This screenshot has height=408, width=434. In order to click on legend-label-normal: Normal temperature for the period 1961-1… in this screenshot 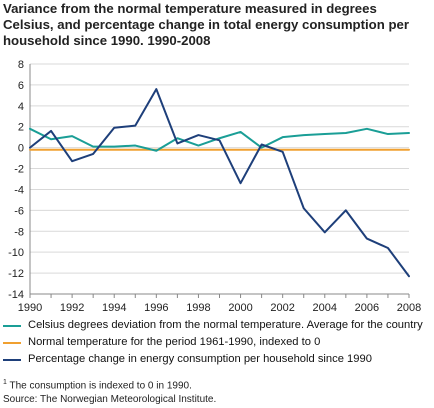, I will do `click(174, 342)`.